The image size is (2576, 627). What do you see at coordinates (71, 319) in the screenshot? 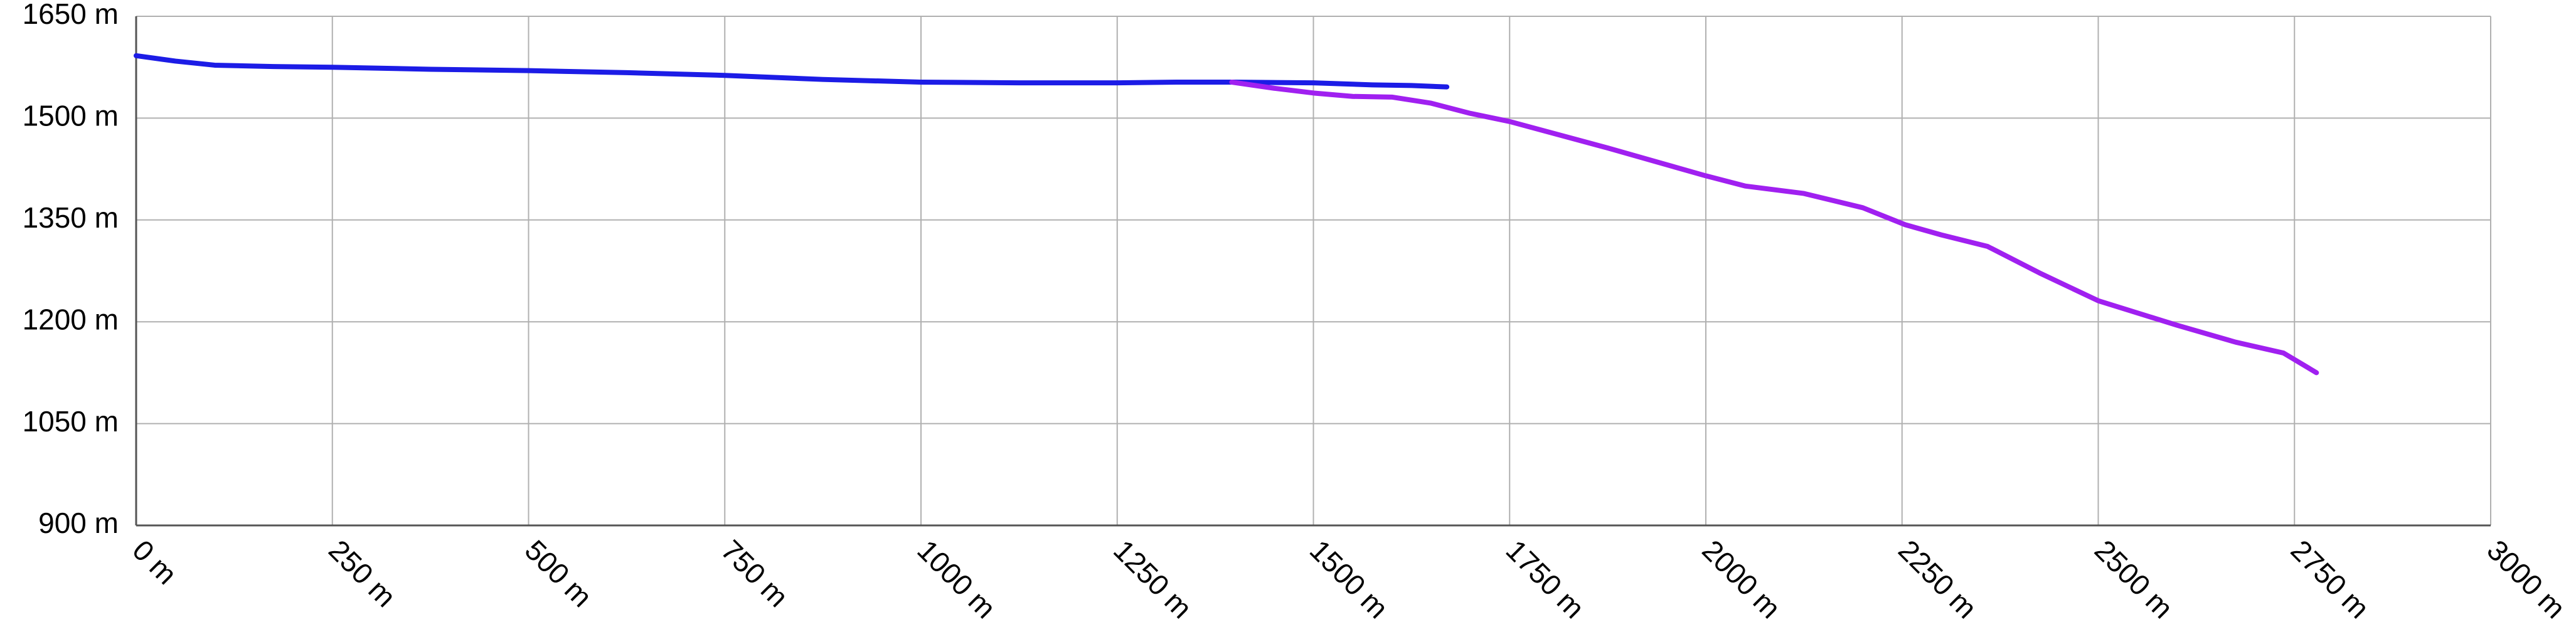
I see `y-tick-label: 1200 m` at bounding box center [71, 319].